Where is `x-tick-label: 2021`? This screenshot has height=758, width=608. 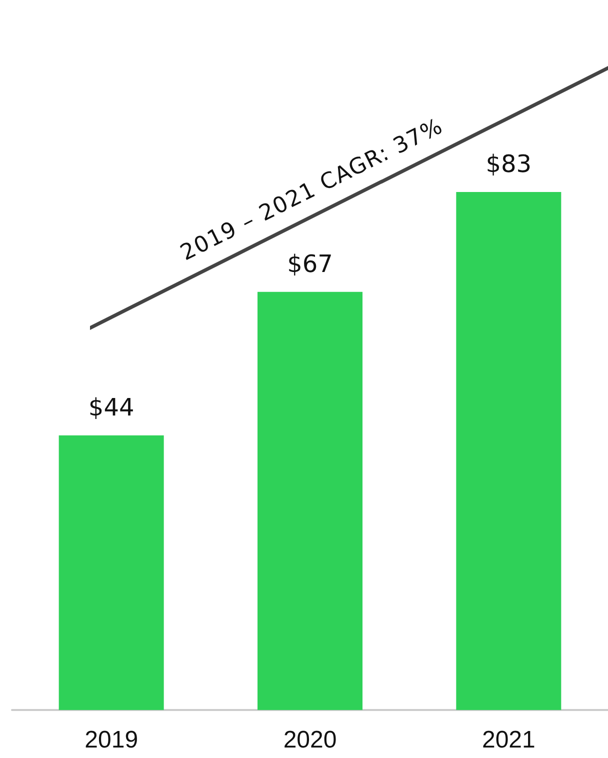
x-tick-label: 2021 is located at coordinates (509, 740).